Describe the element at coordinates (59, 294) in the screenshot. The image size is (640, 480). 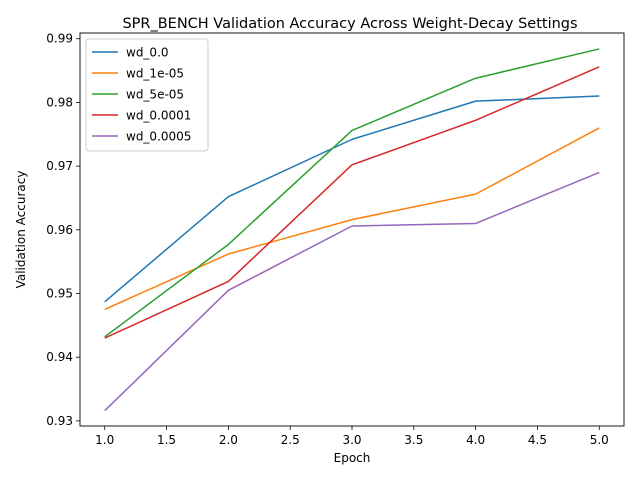
I see `y-tick-label: 0.95` at that location.